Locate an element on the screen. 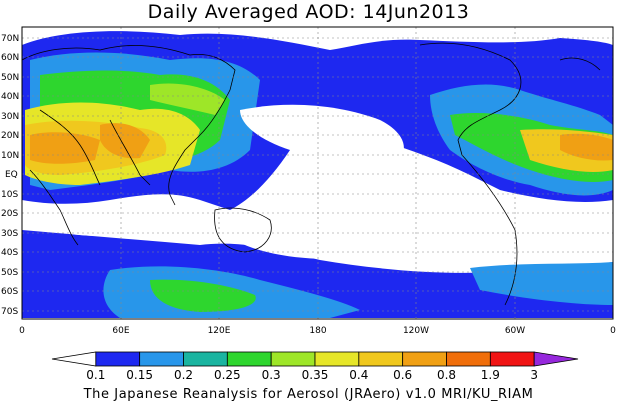  colorbar-label: 0.6 is located at coordinates (402, 375).